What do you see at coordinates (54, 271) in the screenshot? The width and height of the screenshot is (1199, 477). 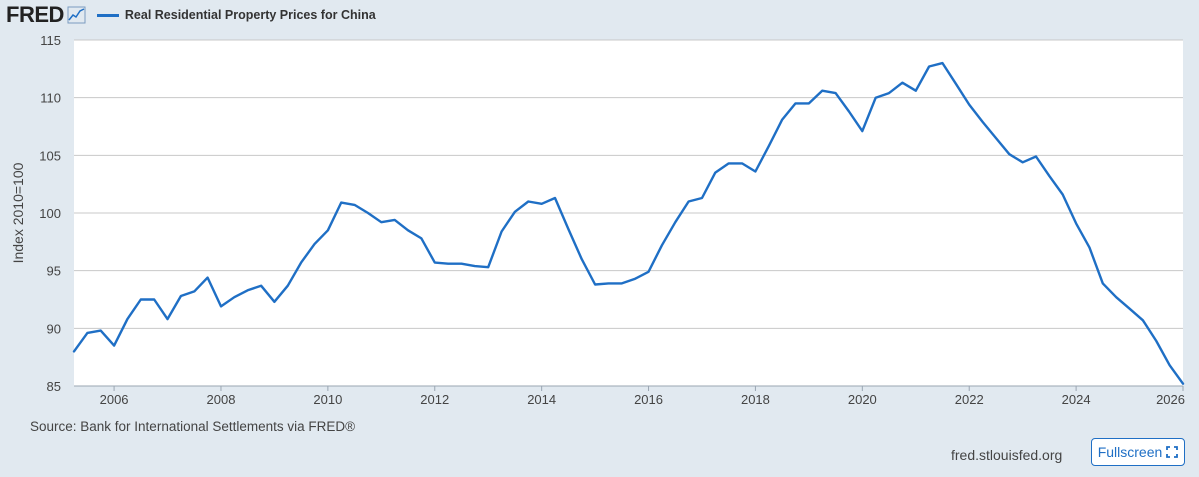 I see `y-tick-label: 95` at bounding box center [54, 271].